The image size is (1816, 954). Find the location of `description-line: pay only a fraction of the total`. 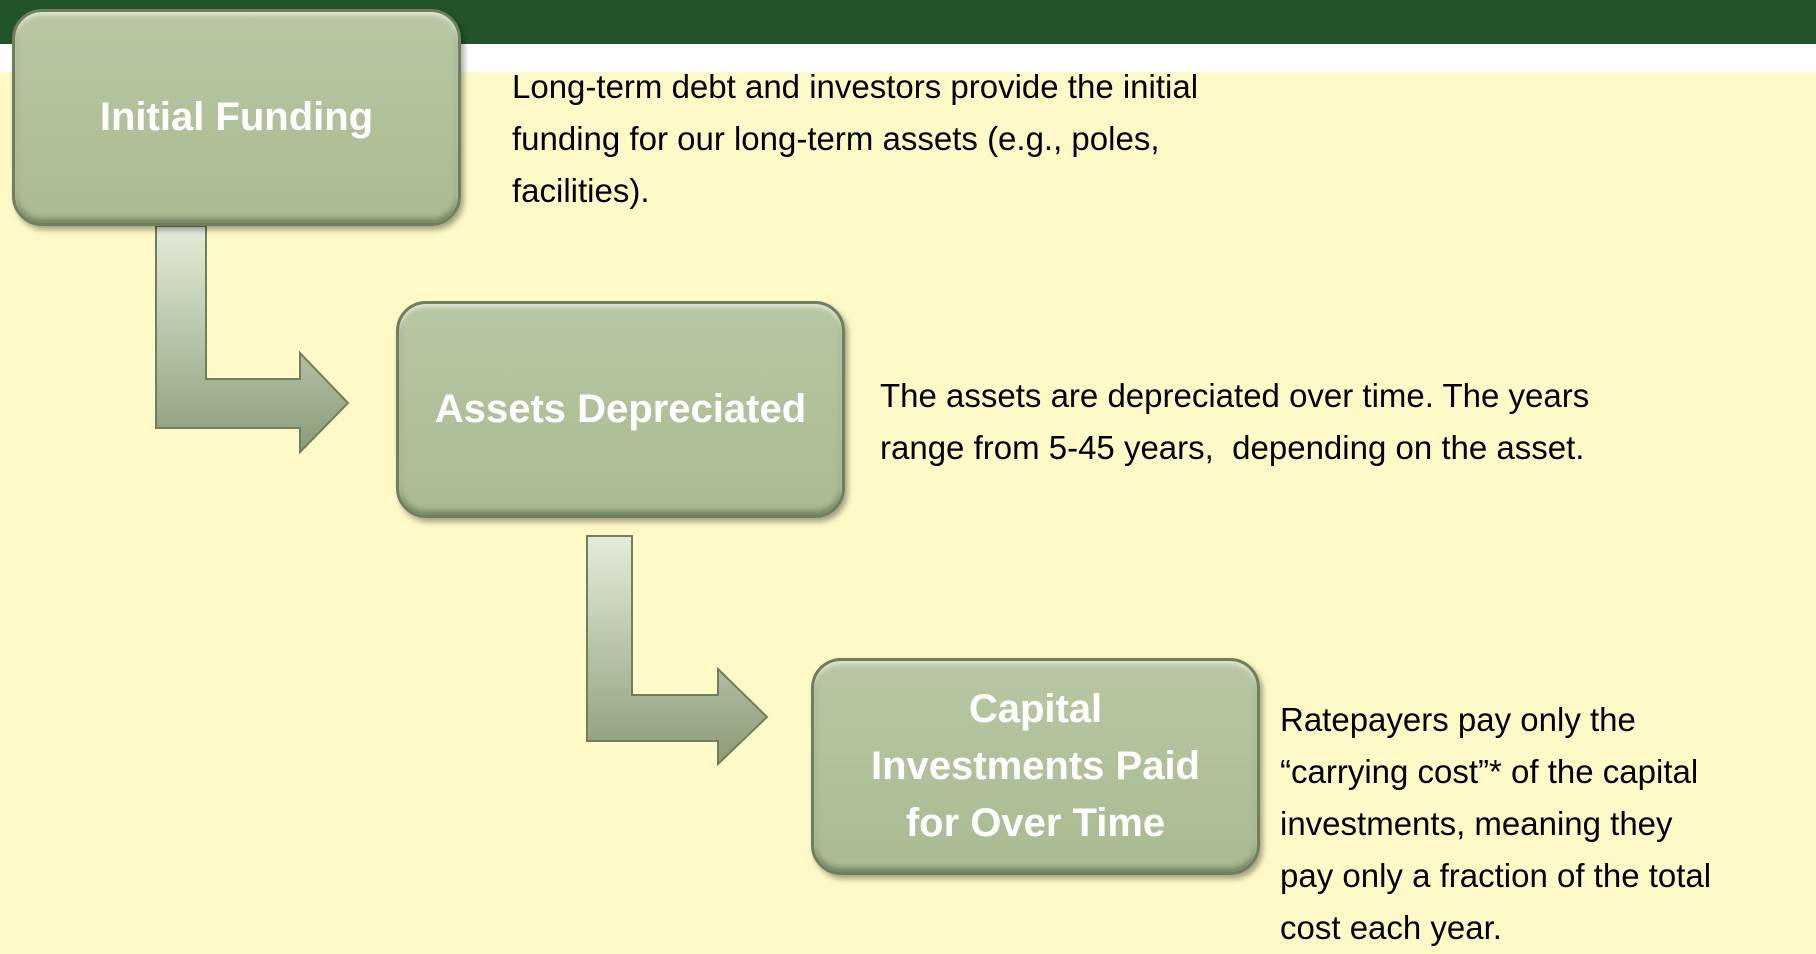

description-line: pay only a fraction of the total is located at coordinates (1496, 875).